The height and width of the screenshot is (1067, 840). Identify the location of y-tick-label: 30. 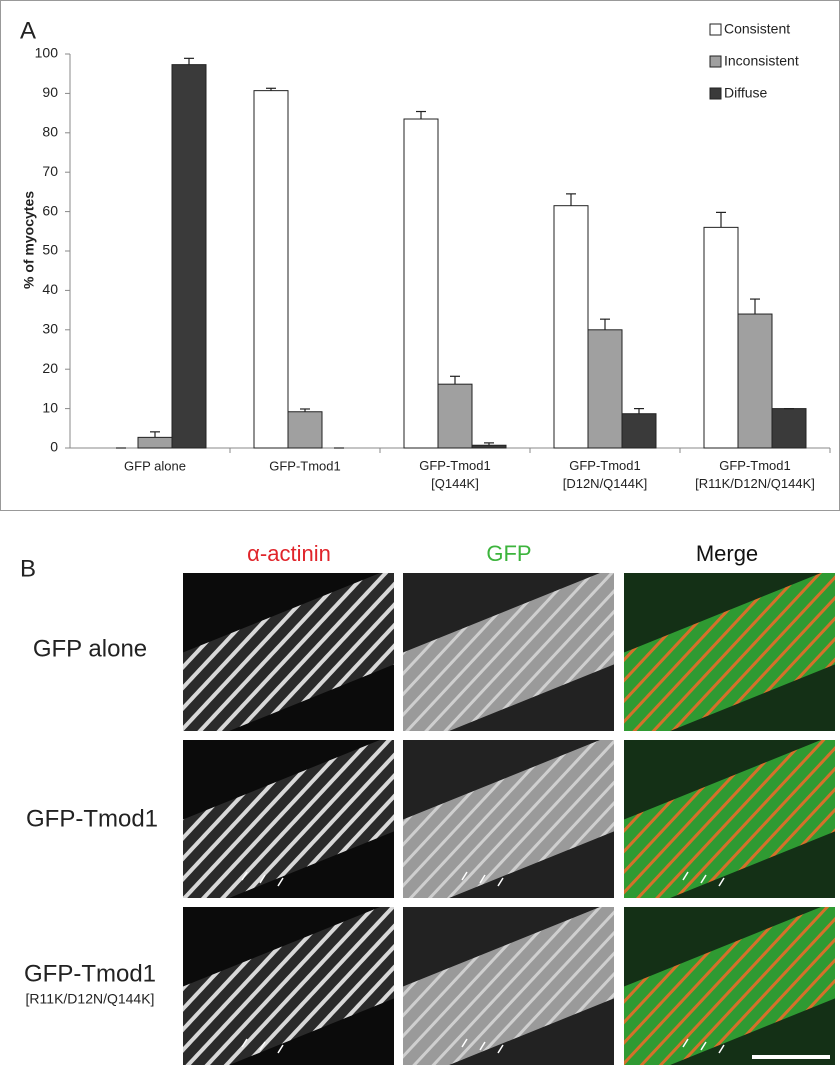
(50, 329).